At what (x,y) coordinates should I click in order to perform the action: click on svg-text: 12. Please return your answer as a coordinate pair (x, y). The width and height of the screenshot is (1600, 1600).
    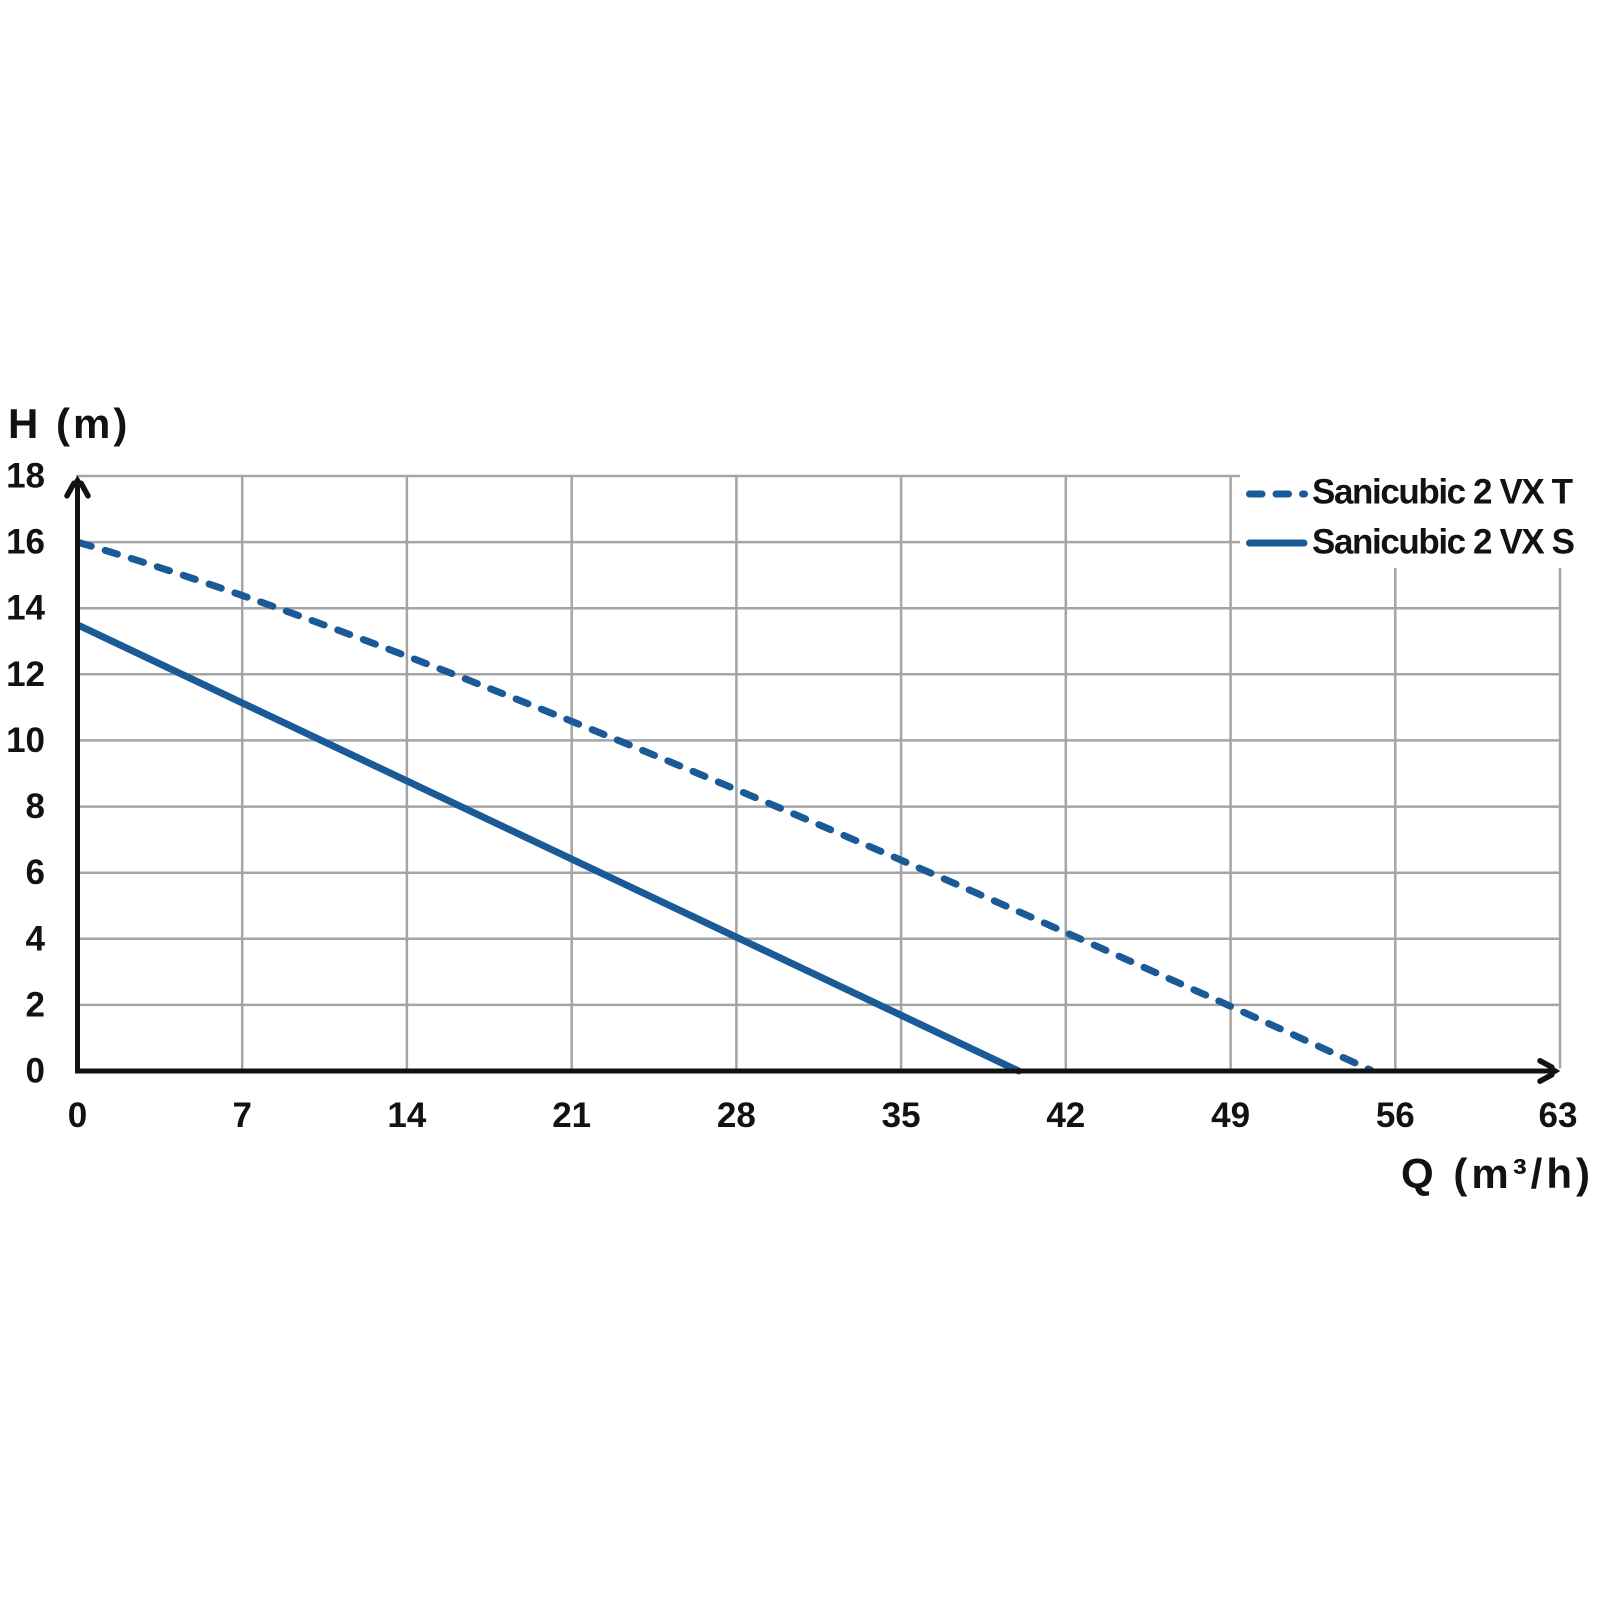
    Looking at the image, I should click on (25, 674).